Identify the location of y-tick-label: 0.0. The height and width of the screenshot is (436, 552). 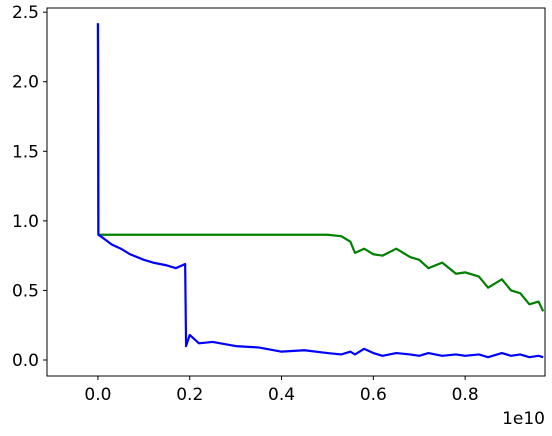
(25, 361).